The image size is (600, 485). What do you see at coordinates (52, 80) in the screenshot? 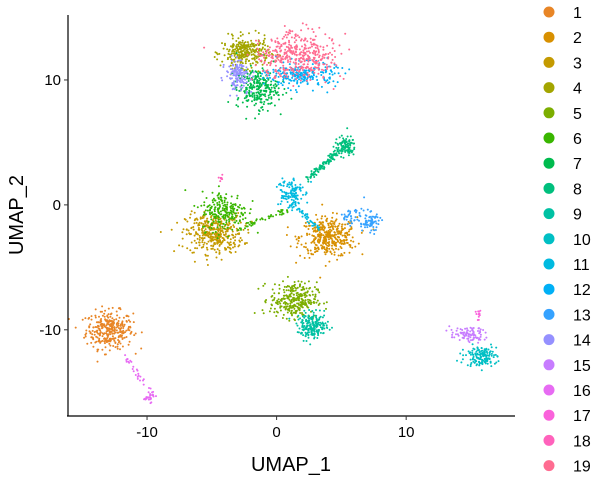
I see `y-tick-label: 10` at bounding box center [52, 80].